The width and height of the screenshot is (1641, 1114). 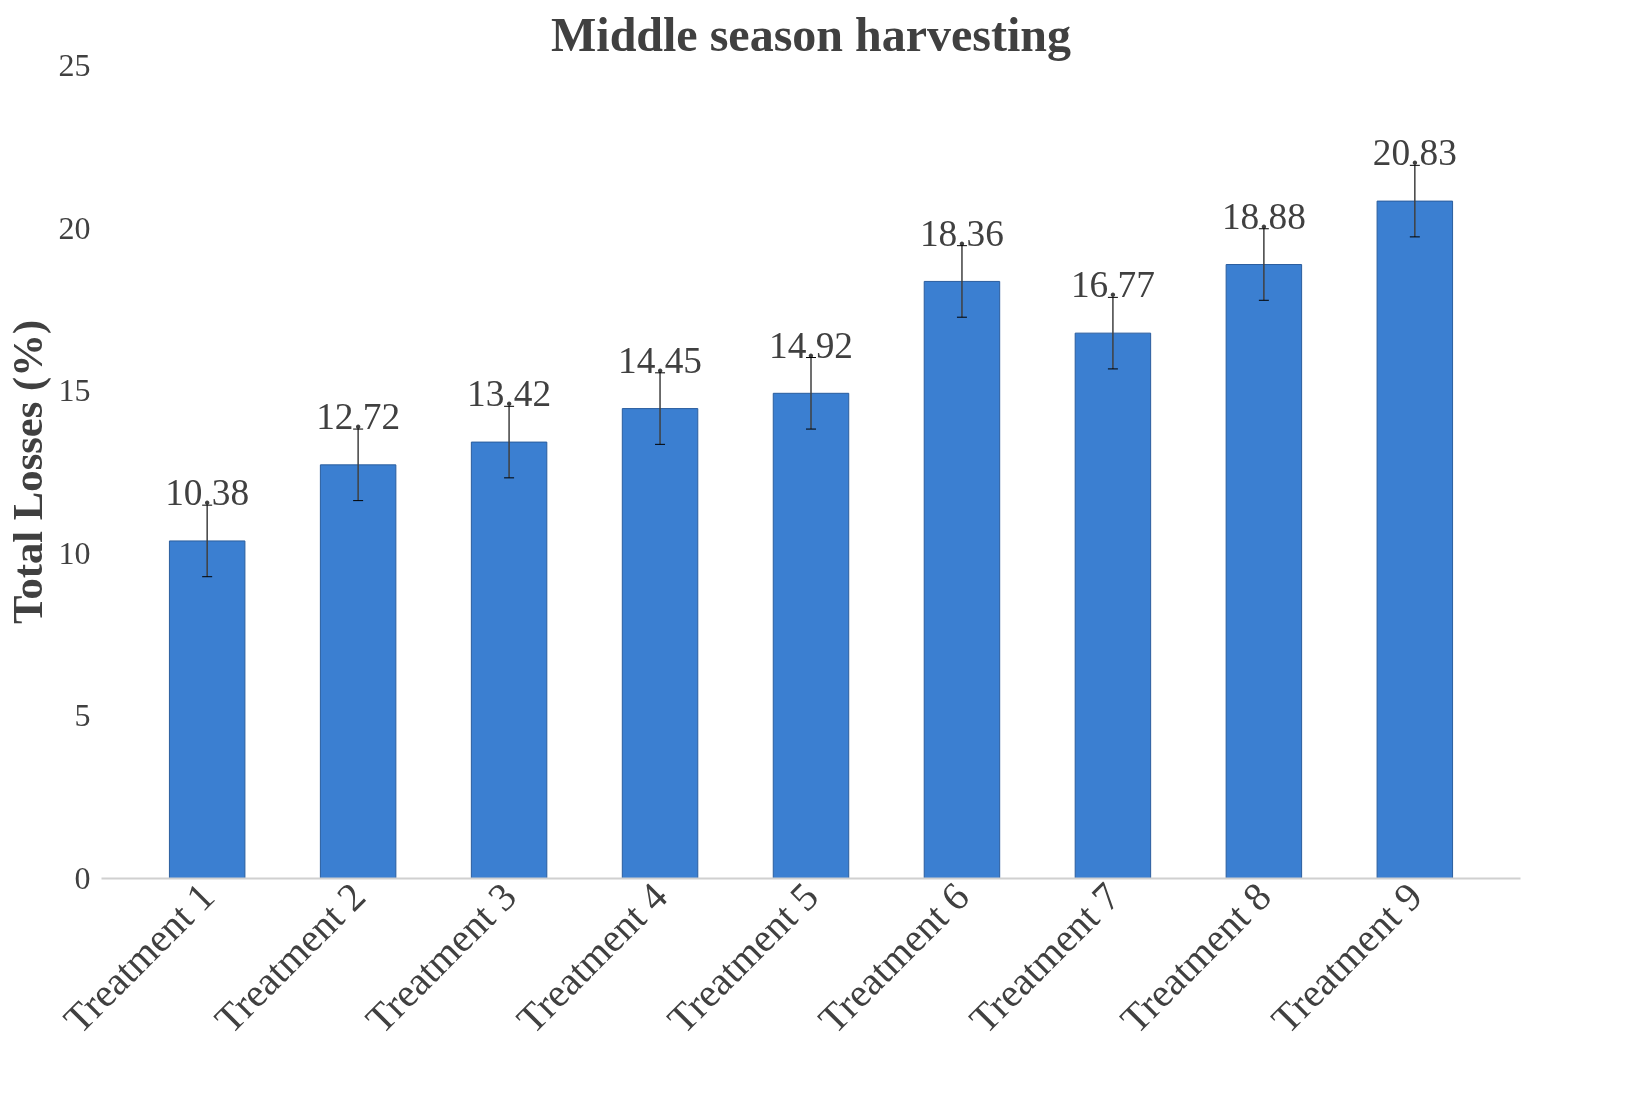 I want to click on y-tick-label: 15, so click(x=74, y=390).